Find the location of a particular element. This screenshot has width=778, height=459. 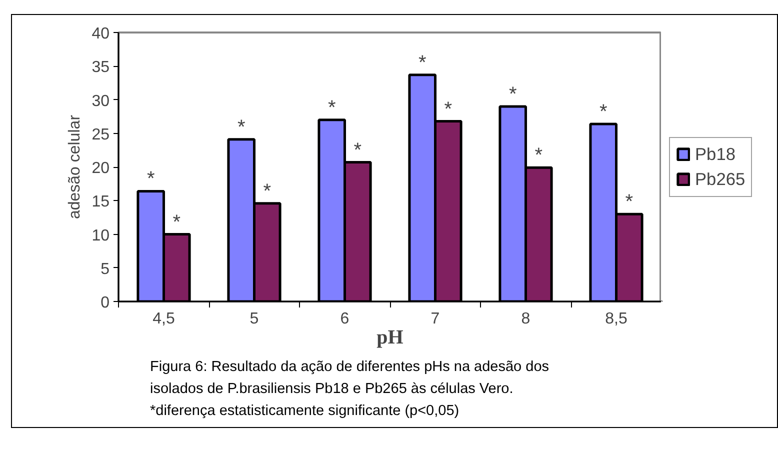

x-tick-label: 8,5 is located at coordinates (616, 319).